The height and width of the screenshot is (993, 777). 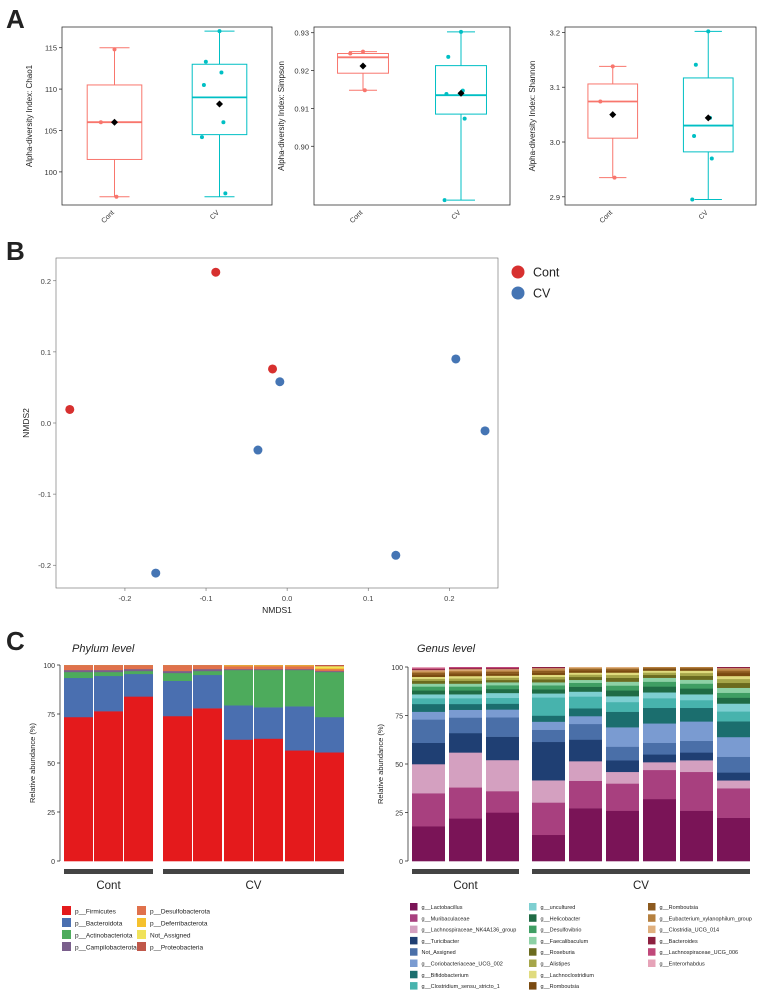 I want to click on y-tick-label: 0, so click(x=53, y=862).